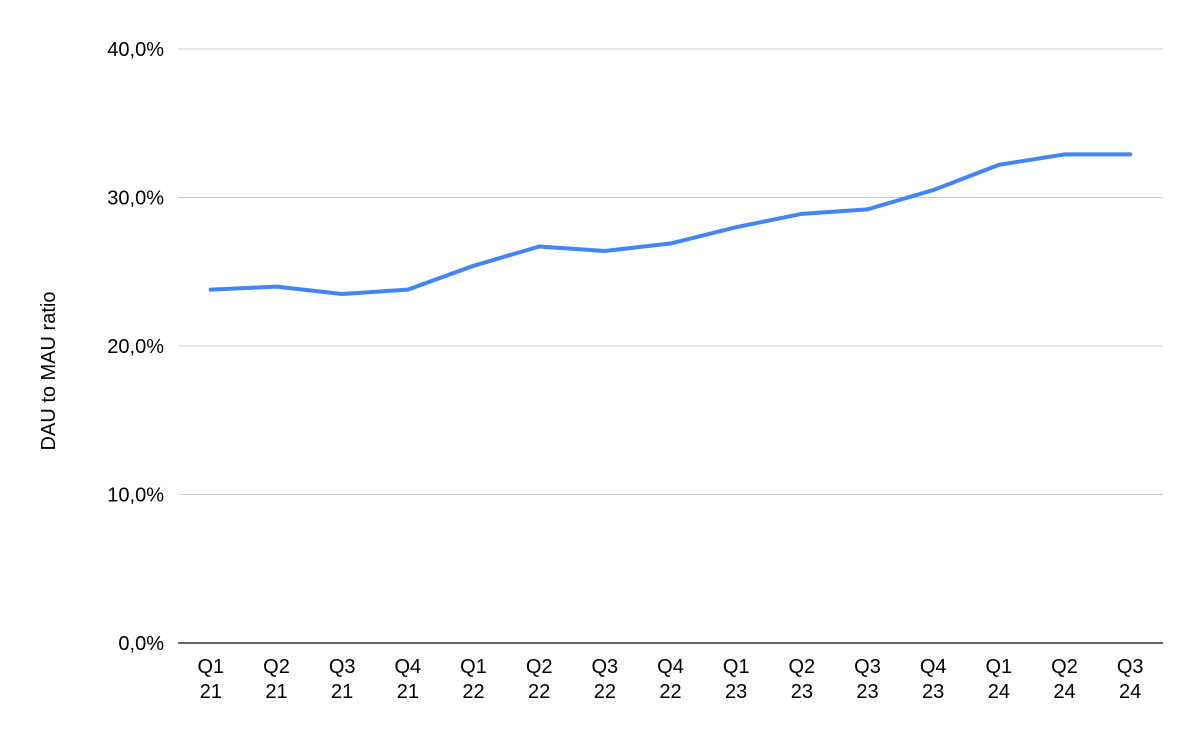 This screenshot has height=742, width=1200. What do you see at coordinates (135, 496) in the screenshot?
I see `y-tick-label: 10,0%` at bounding box center [135, 496].